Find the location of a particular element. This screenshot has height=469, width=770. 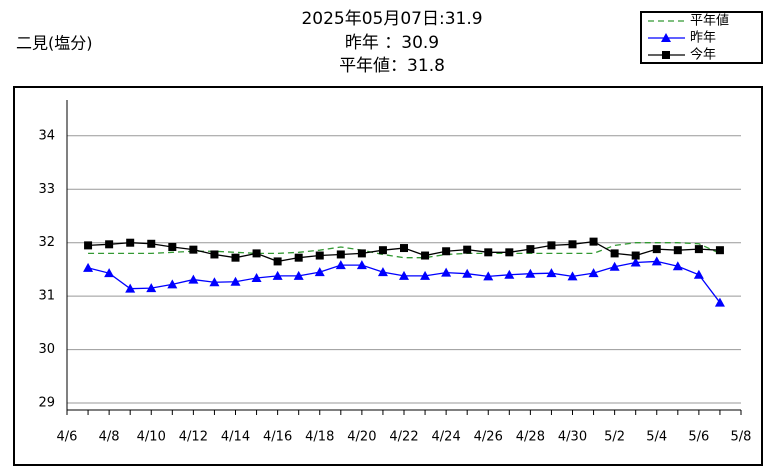

x-tick-label: 4/20 is located at coordinates (361, 437).